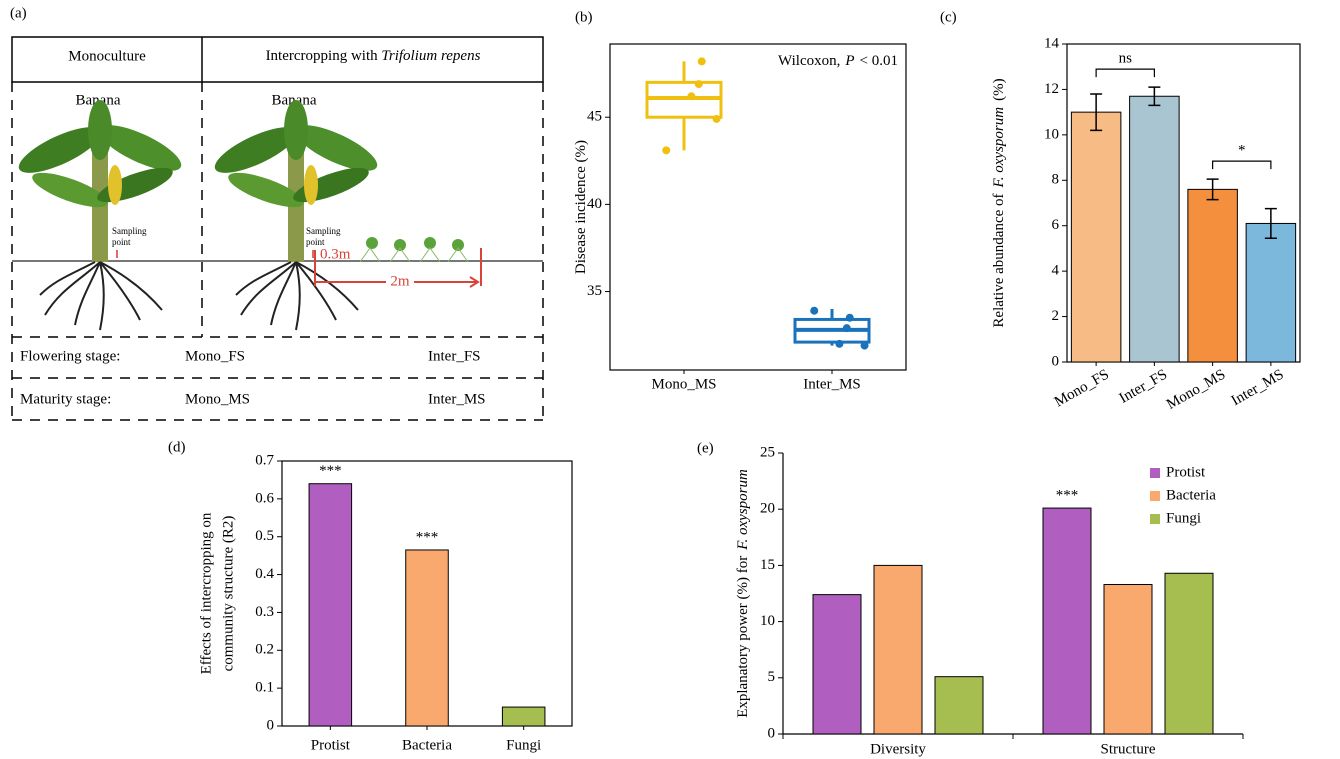 The height and width of the screenshot is (759, 1340). Describe the element at coordinates (414, 250) in the screenshot. I see `clover` at that location.